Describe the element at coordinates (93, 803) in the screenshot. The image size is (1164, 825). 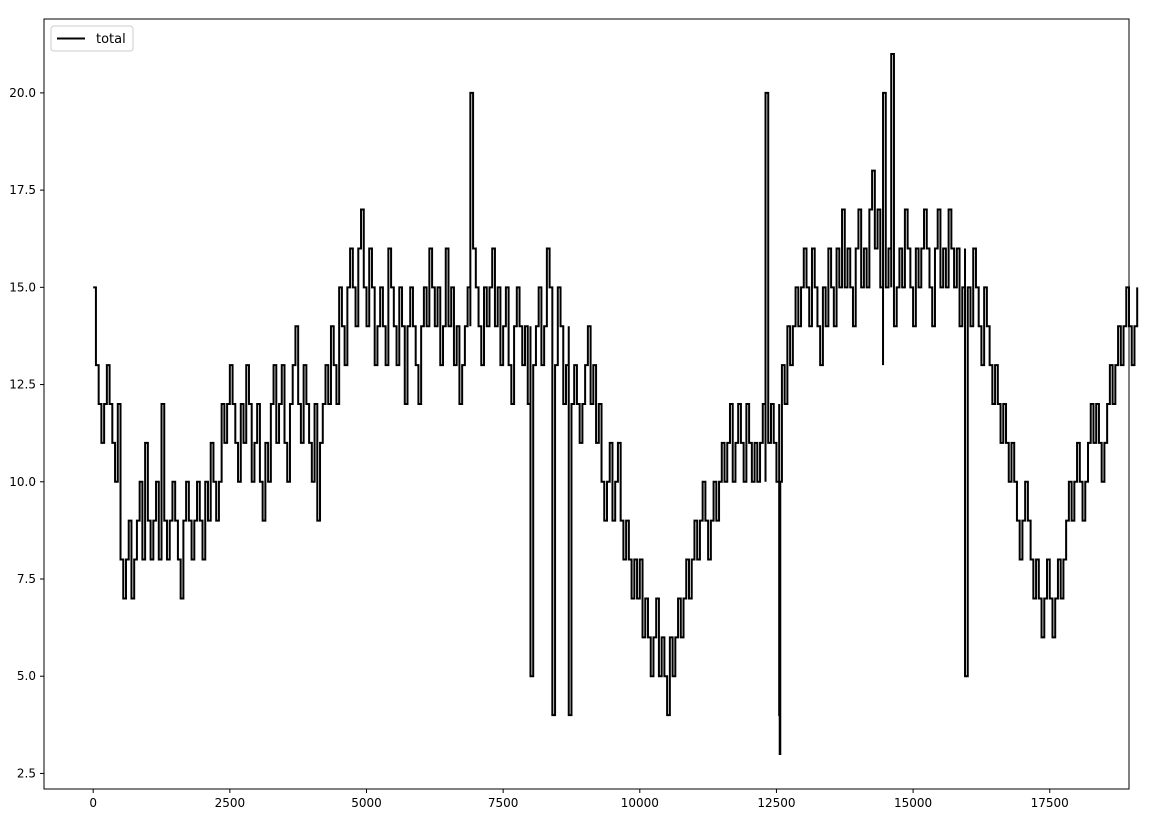
I see `x-tick-label: 0` at that location.